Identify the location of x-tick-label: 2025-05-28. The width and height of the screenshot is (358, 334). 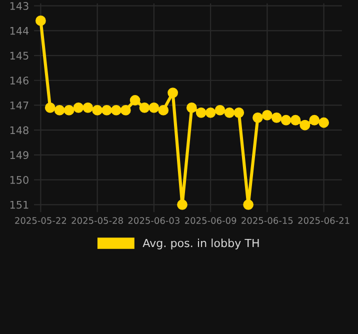
(97, 220).